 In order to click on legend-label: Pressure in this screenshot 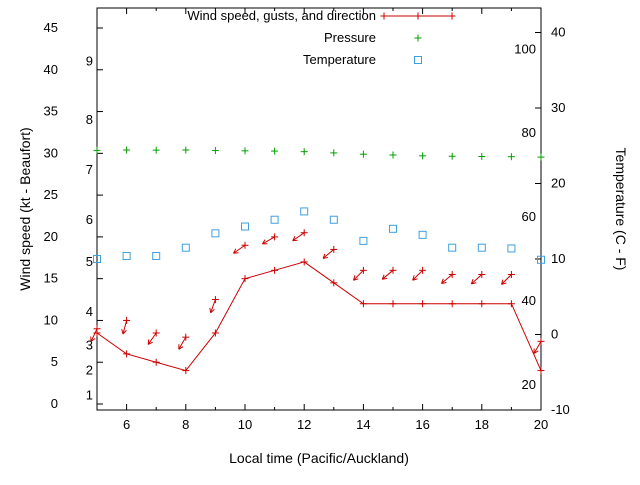, I will do `click(350, 37)`.